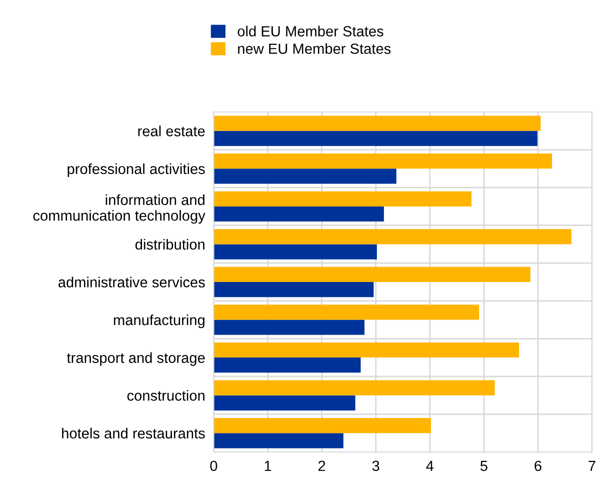 Image resolution: width=602 pixels, height=481 pixels. What do you see at coordinates (159, 321) in the screenshot?
I see `y-tick-label: manufacturing` at bounding box center [159, 321].